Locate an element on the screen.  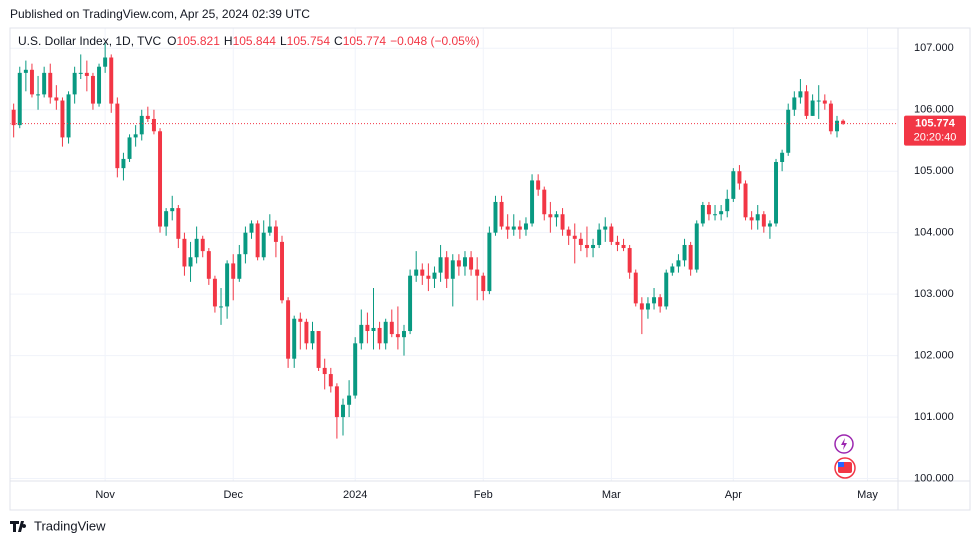
symbol: U.S. Dollar Index, 1D, TVC is located at coordinates (89, 41).